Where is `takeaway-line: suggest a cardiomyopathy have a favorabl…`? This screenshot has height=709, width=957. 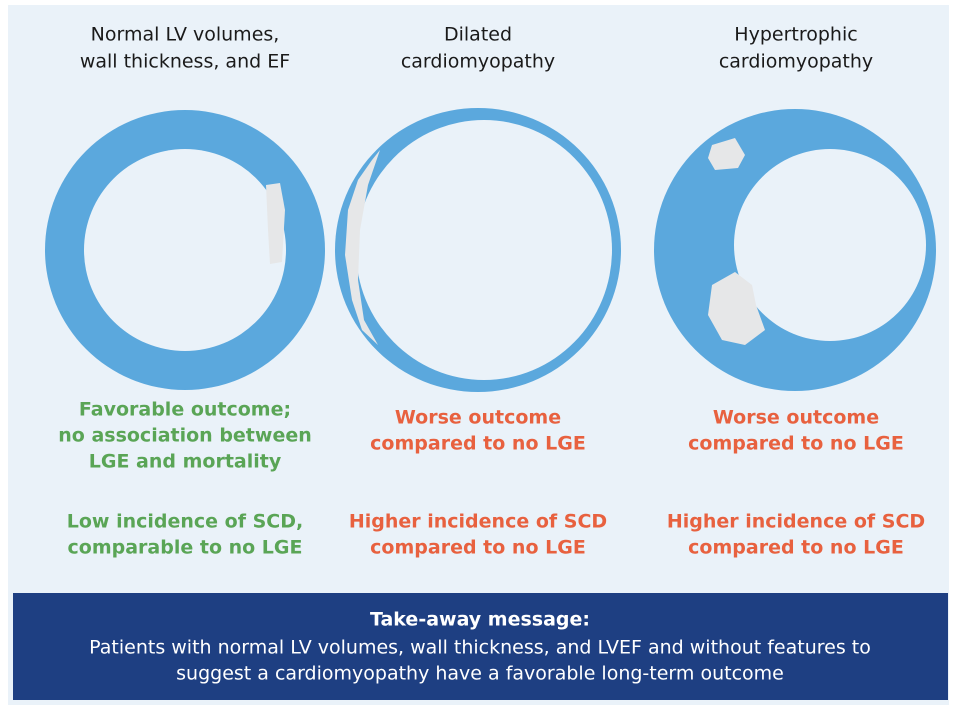 takeaway-line: suggest a cardiomyopathy have a favorabl… is located at coordinates (480, 674).